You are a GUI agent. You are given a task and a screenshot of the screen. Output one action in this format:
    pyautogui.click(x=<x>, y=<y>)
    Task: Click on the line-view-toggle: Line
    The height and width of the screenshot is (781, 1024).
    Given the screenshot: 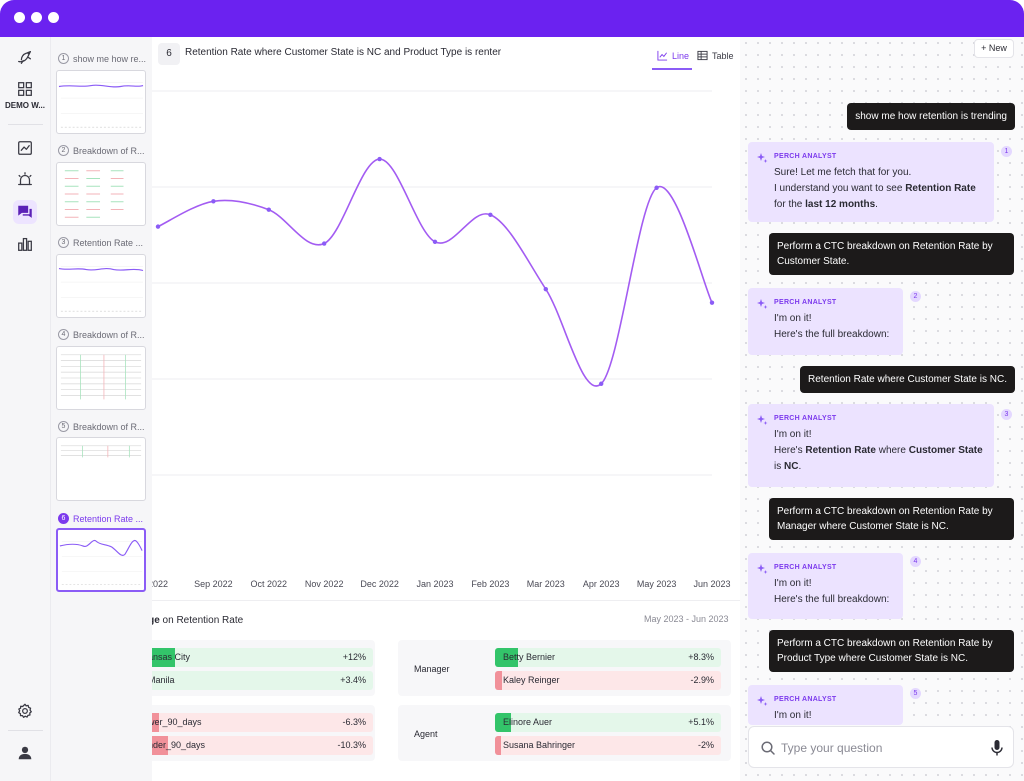 What is the action you would take?
    pyautogui.click(x=673, y=55)
    